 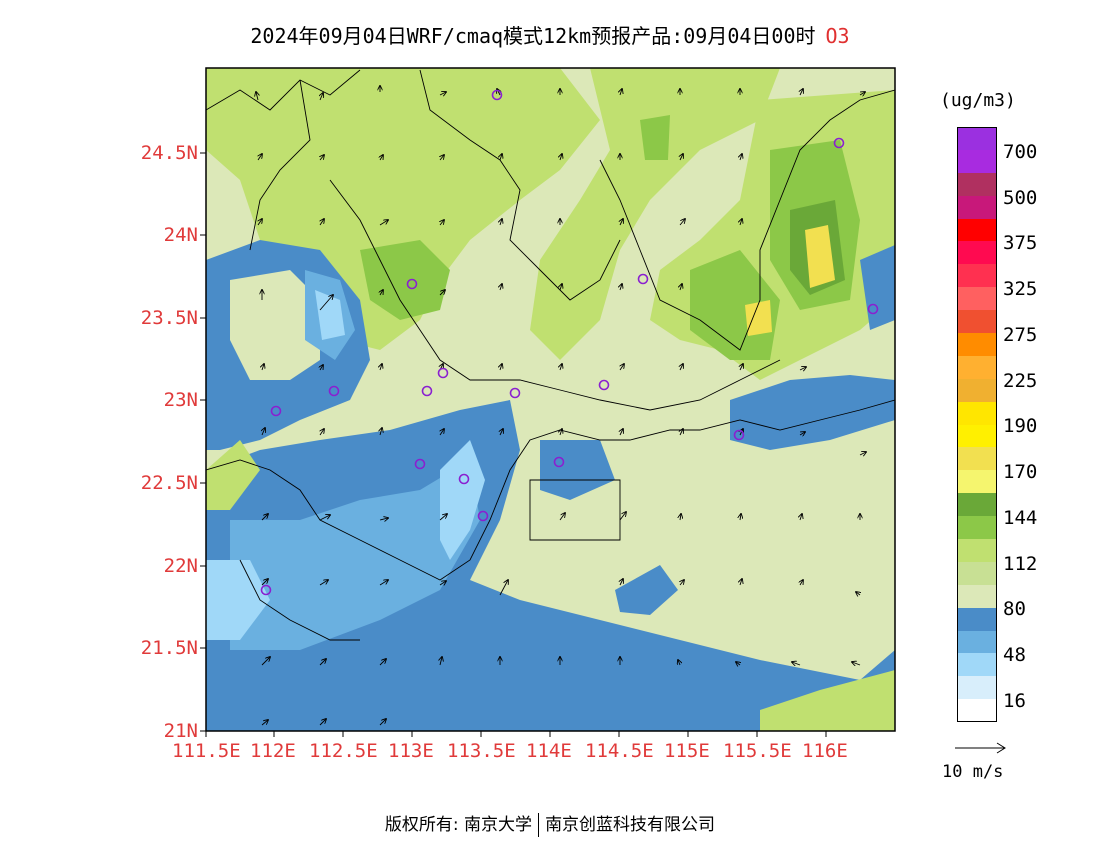 What do you see at coordinates (481, 751) in the screenshot?
I see `lon-label: 113.5E` at bounding box center [481, 751].